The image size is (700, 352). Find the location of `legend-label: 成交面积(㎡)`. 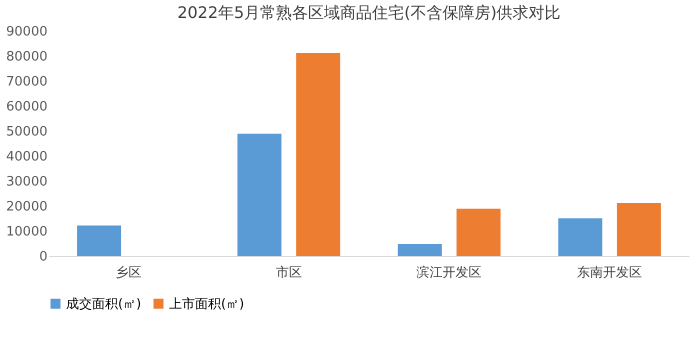

legend-label: 成交面积(㎡) is located at coordinates (104, 304).